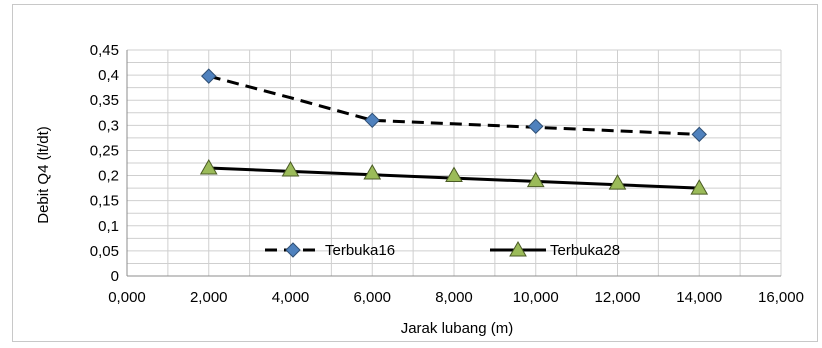 Image resolution: width=822 pixels, height=348 pixels. I want to click on y-tick-label: 0, so click(115, 276).